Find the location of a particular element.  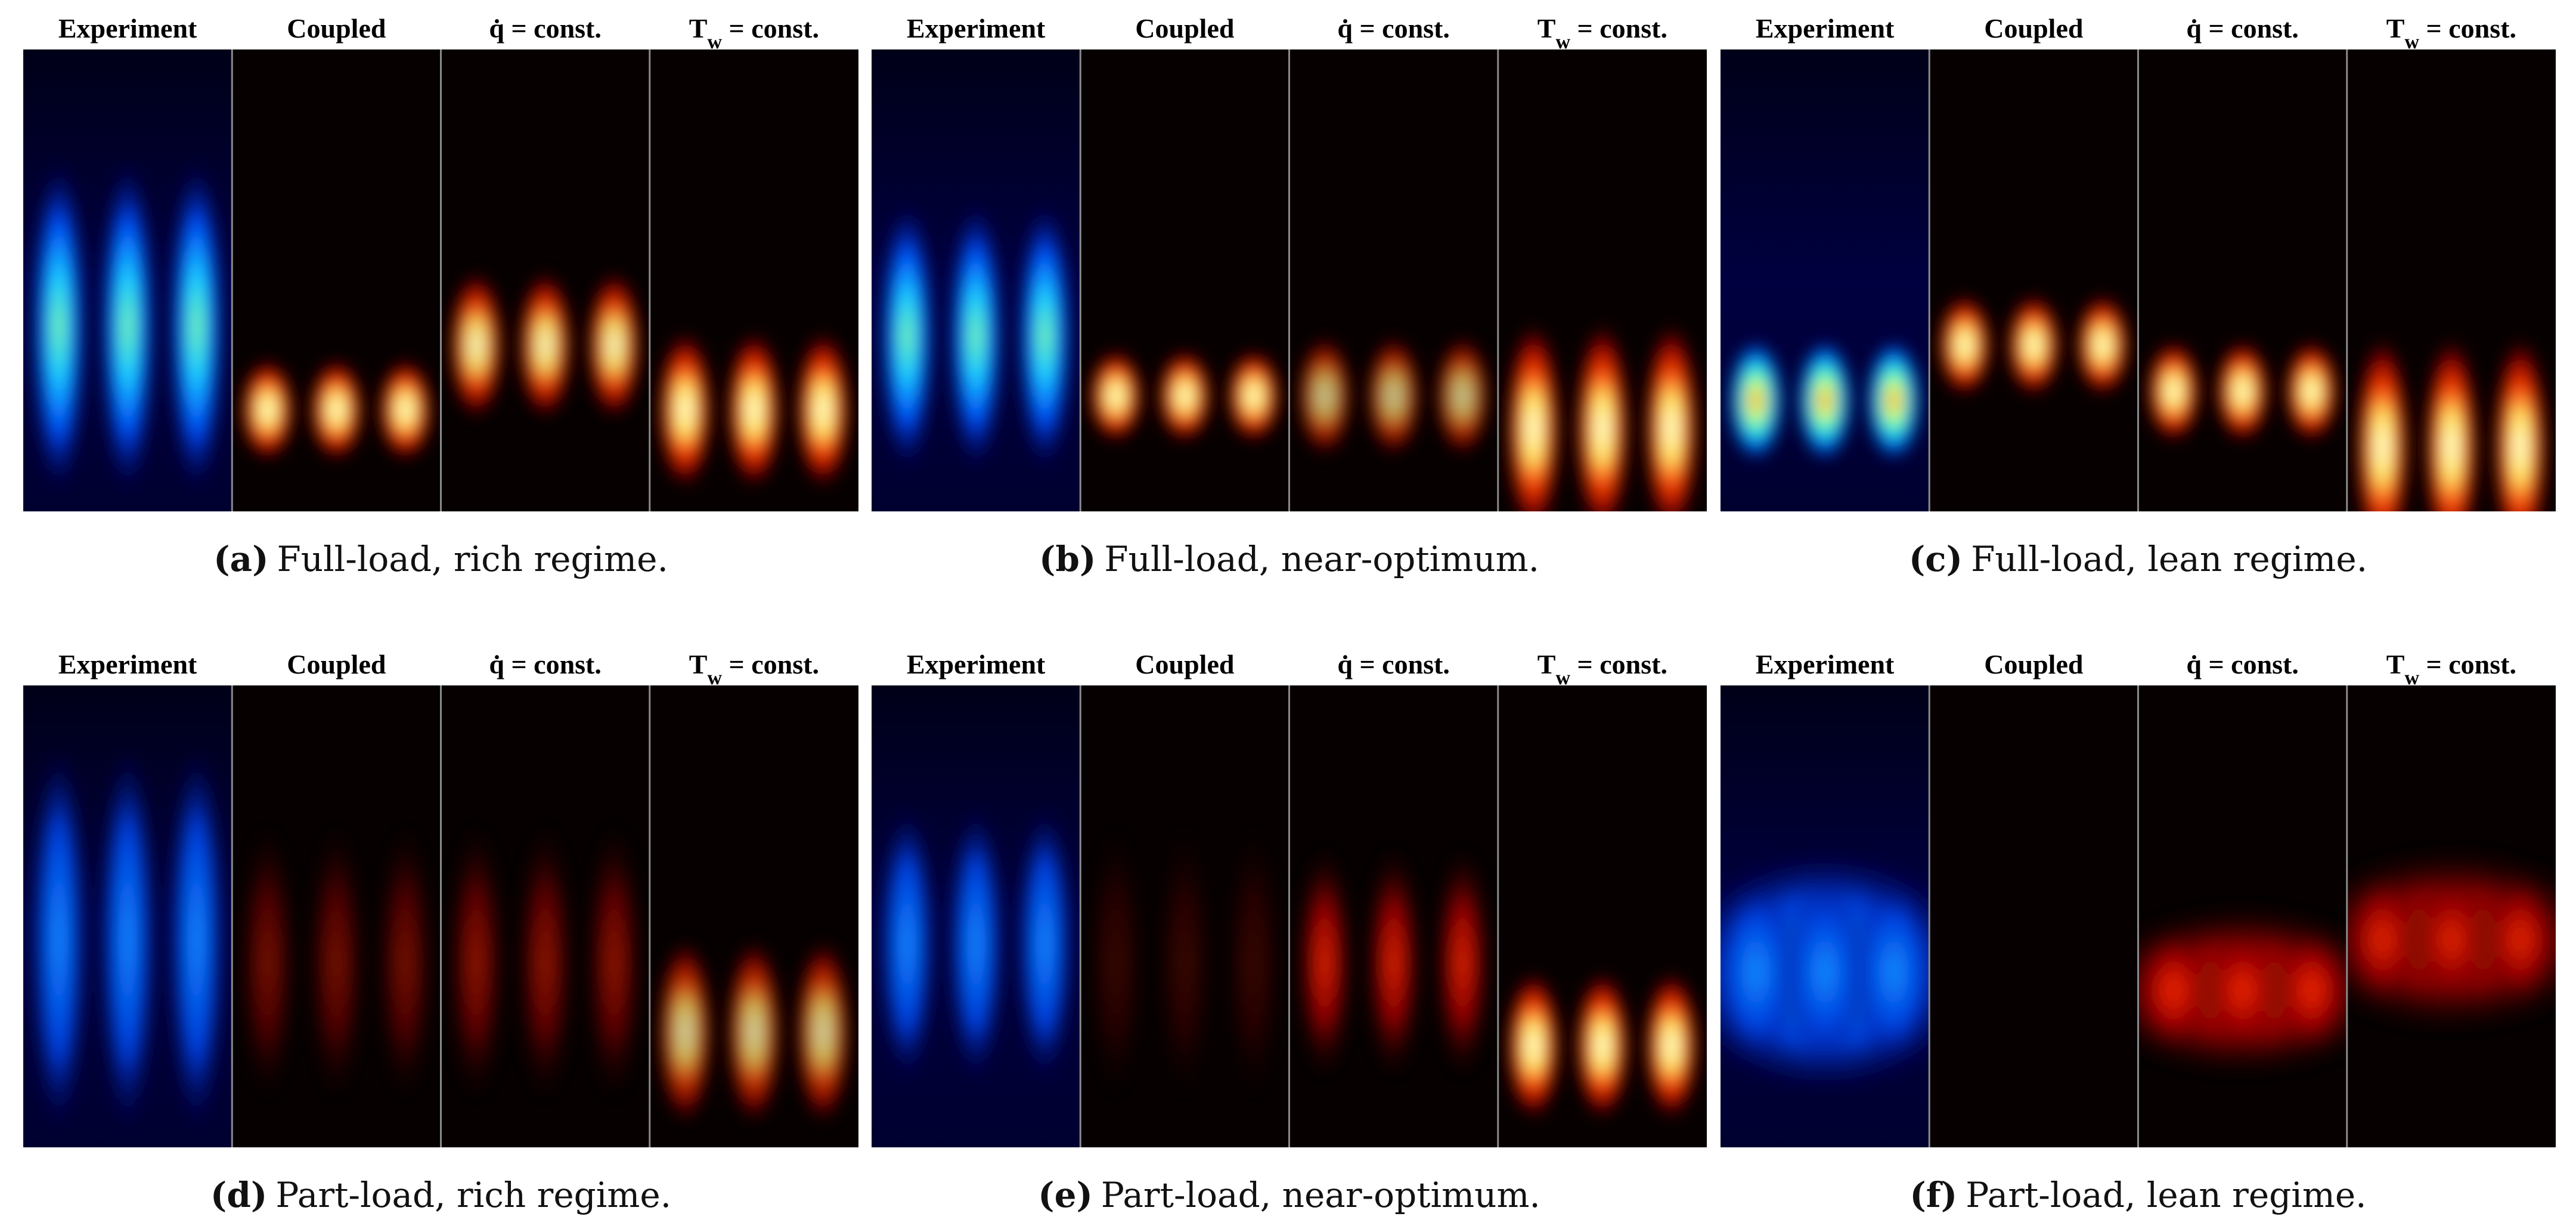

caption-text: Part-load, rich regime. is located at coordinates (473, 1195).